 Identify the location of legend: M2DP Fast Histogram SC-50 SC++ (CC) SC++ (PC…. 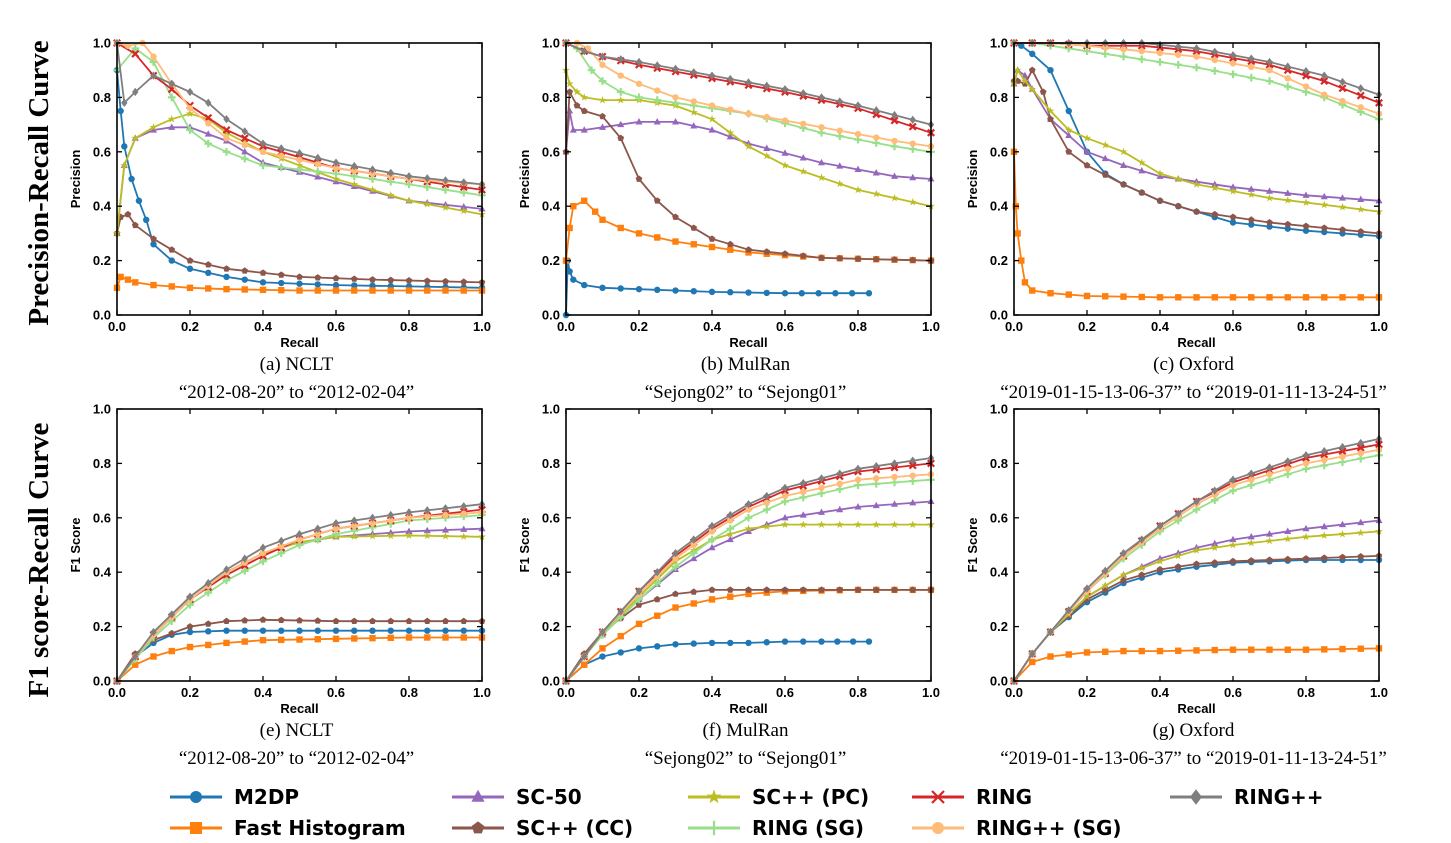
(747, 812).